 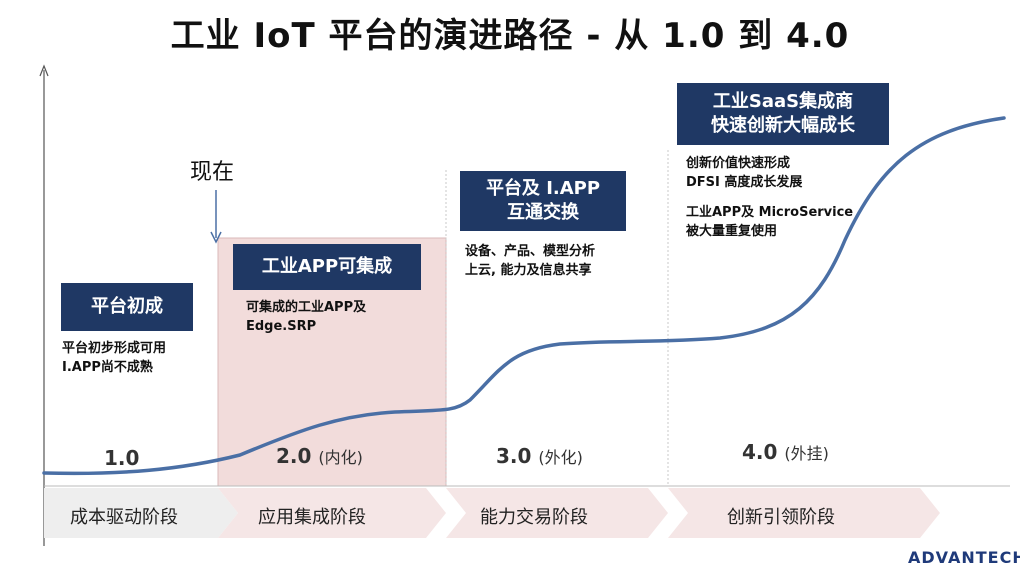 What do you see at coordinates (530, 261) in the screenshot?
I see `phase-3-description: 设备、产品、模型分析 上云, 能力及信息共享` at bounding box center [530, 261].